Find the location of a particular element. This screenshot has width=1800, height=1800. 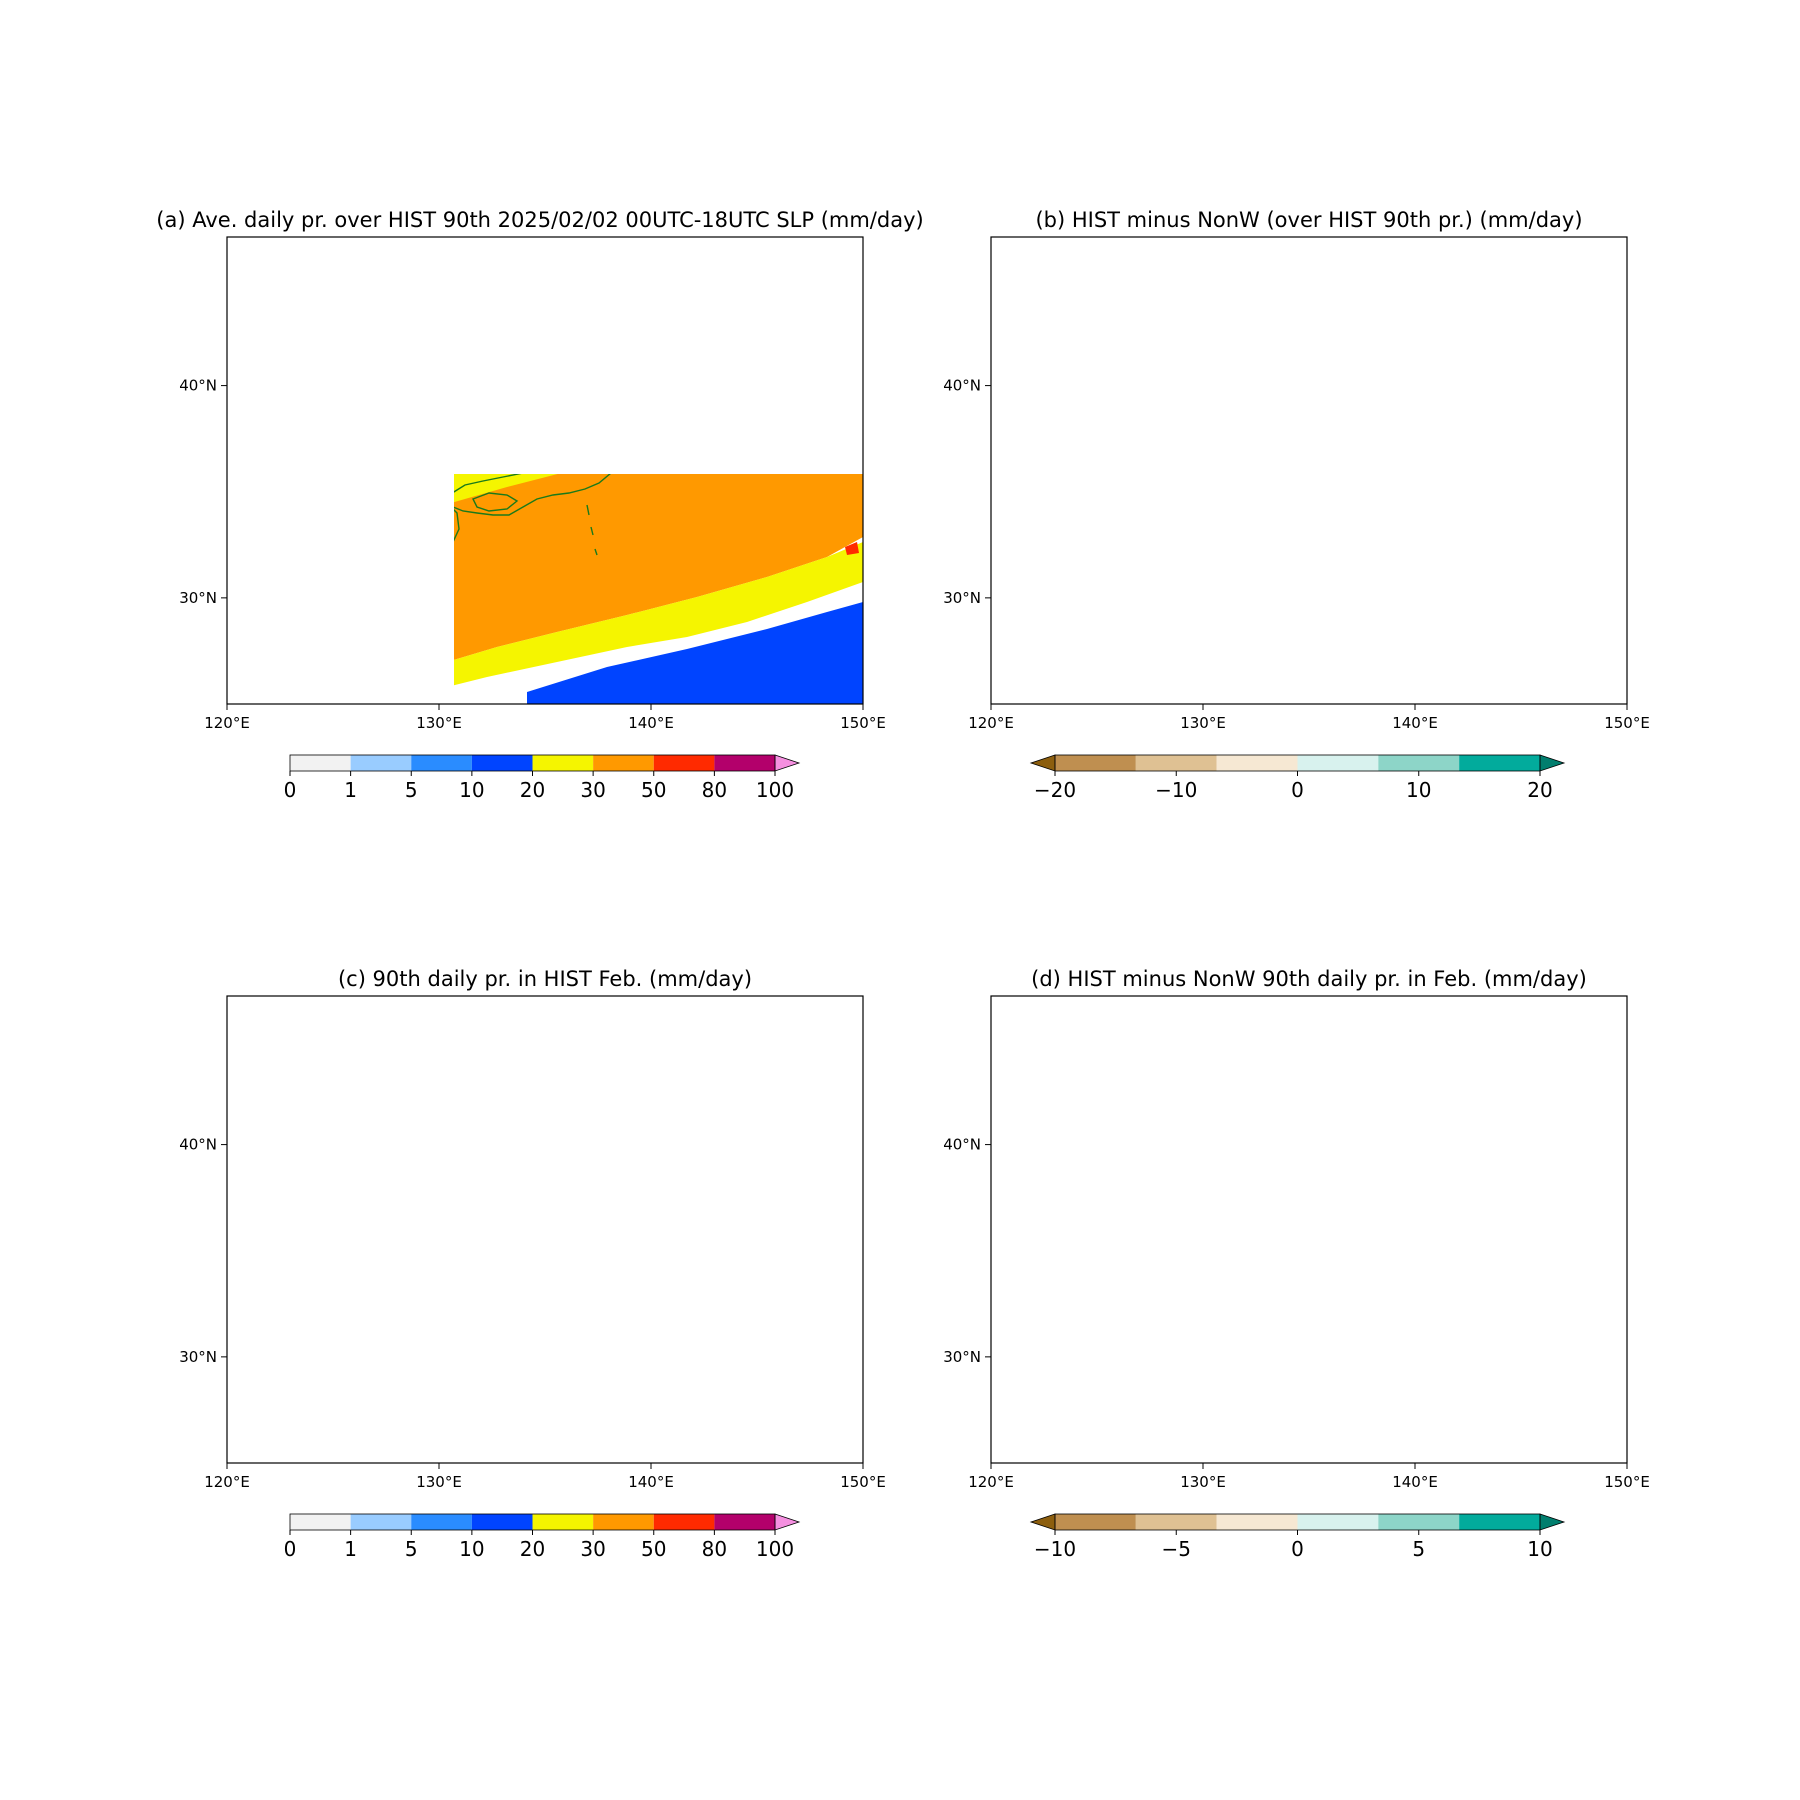

panel-d-coastline is located at coordinates (1283, 1229).